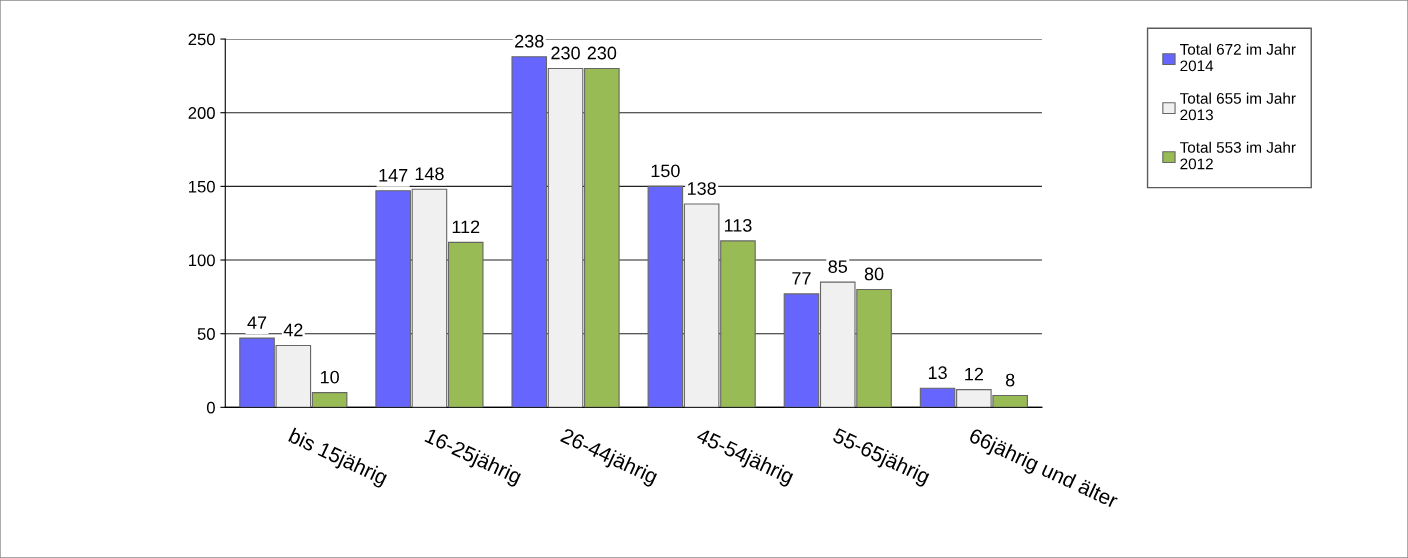  What do you see at coordinates (466, 227) in the screenshot?
I see `data-label: 112` at bounding box center [466, 227].